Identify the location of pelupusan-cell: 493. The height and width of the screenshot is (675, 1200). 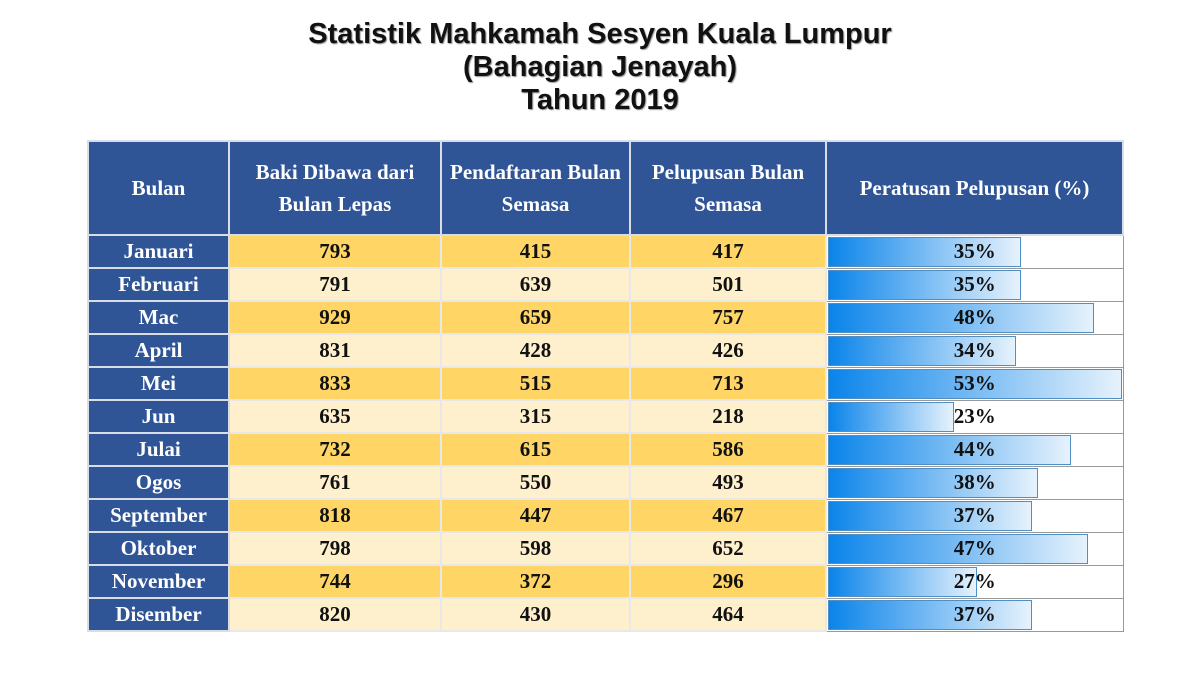
(728, 482).